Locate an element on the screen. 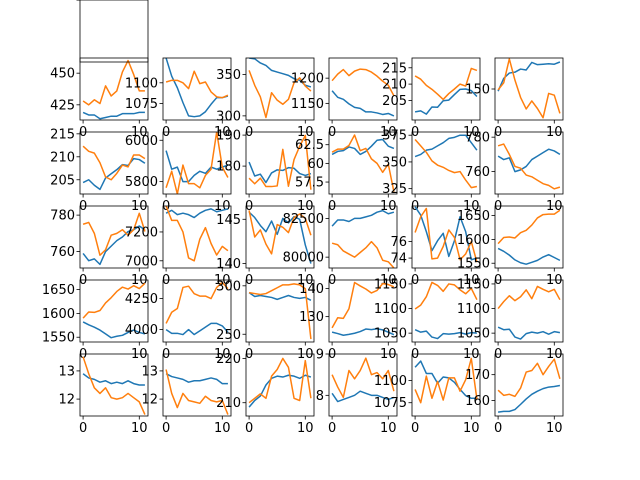 The image size is (640, 480). subplot-12: 760 780 0 10 is located at coordinates (514, 172).